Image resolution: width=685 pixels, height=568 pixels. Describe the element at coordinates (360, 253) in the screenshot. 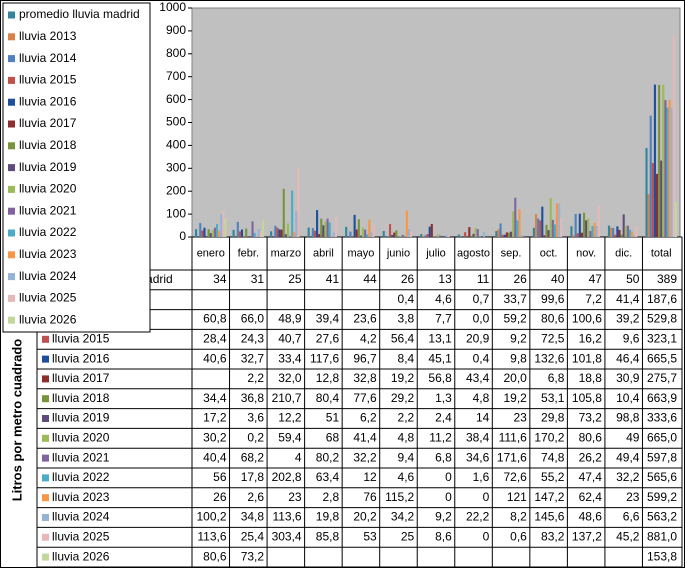

I see `x-tick-label: mayo` at that location.